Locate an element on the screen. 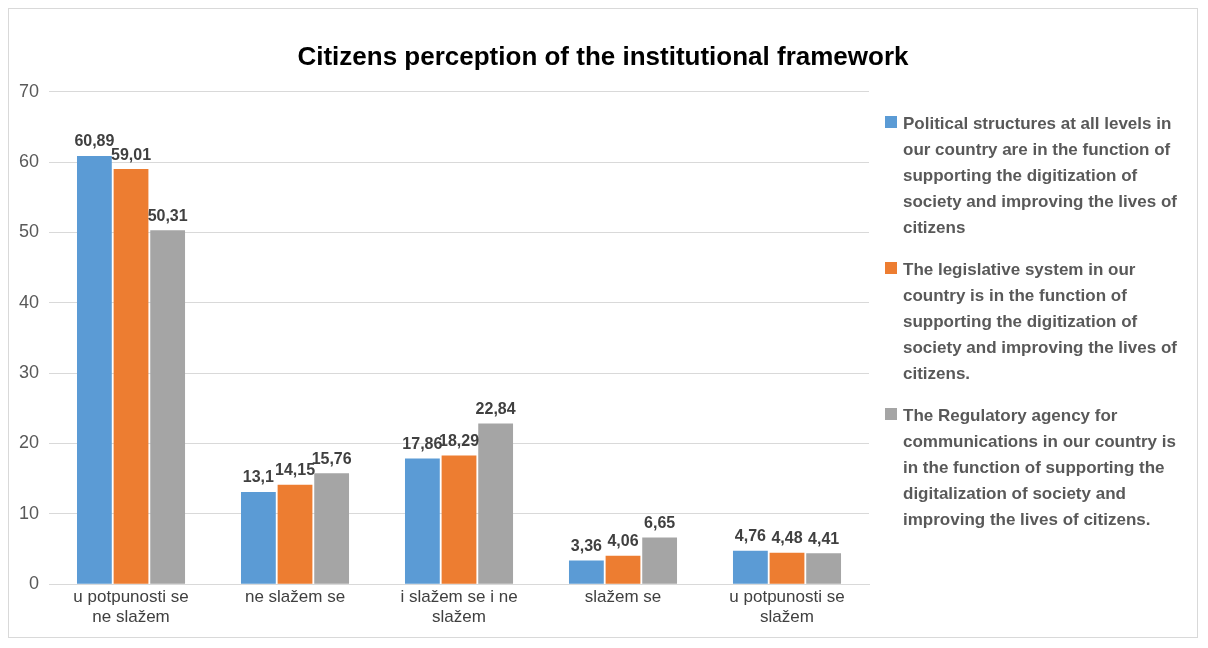 This screenshot has width=1208, height=648. data-label: 4,41 is located at coordinates (824, 538).